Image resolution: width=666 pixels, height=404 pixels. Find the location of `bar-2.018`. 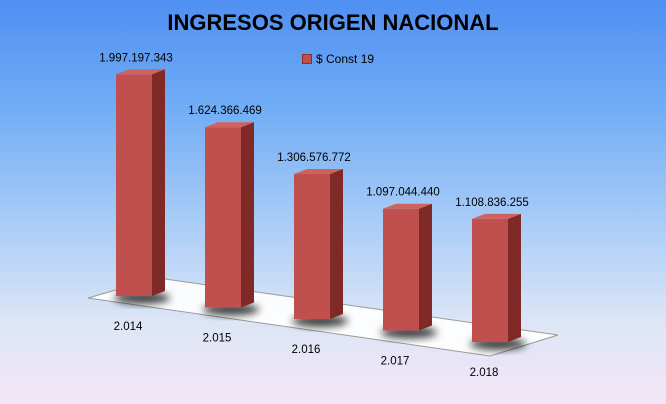

bar-2.018 is located at coordinates (498, 281).